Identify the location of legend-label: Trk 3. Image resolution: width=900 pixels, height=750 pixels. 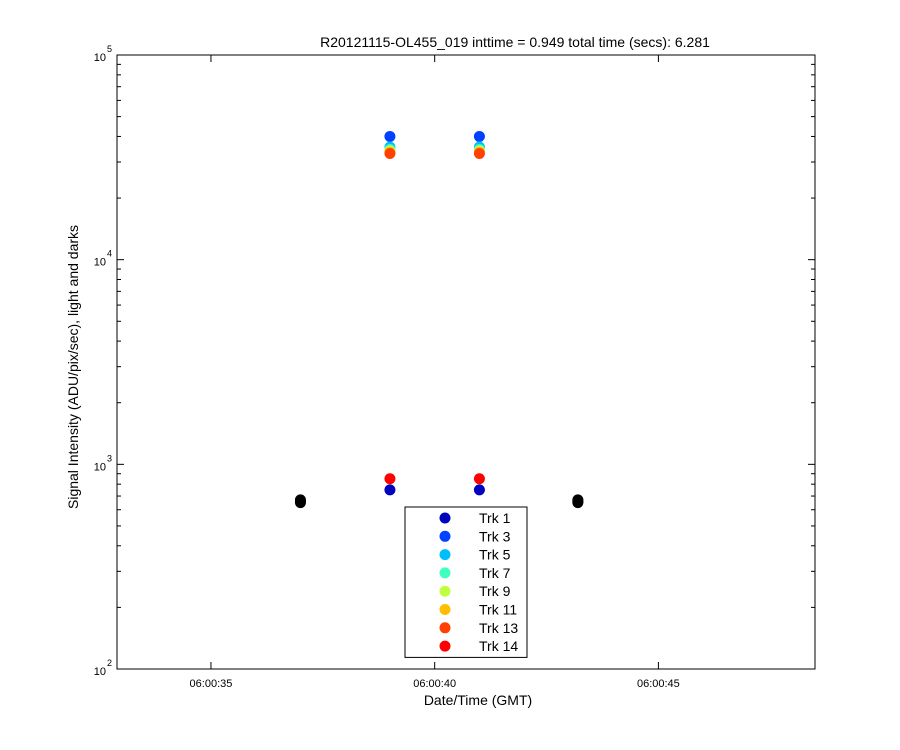
(495, 536).